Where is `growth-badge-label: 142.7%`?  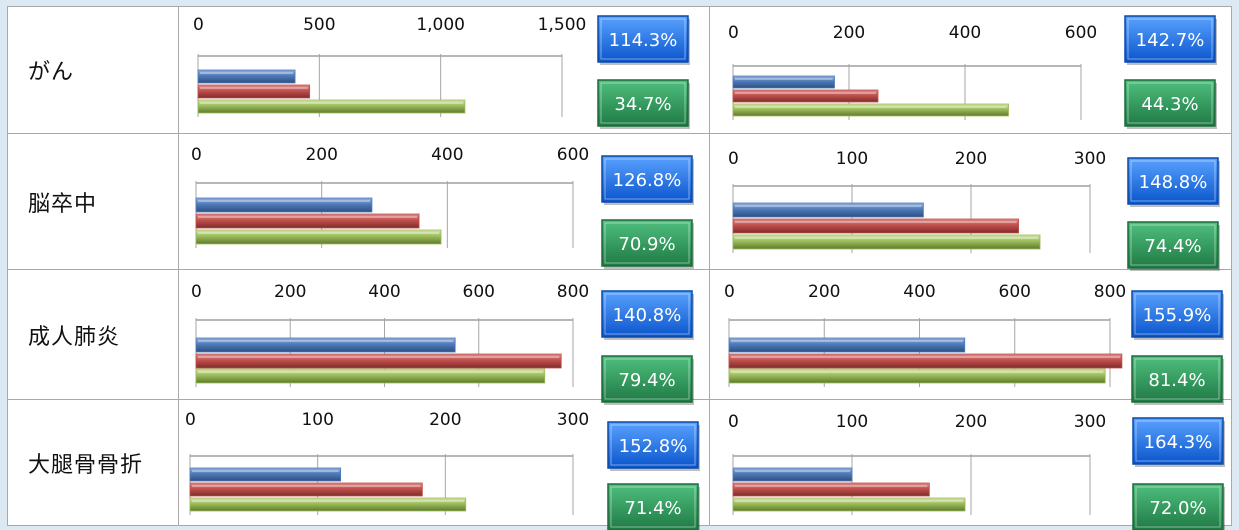 growth-badge-label: 142.7% is located at coordinates (1170, 40).